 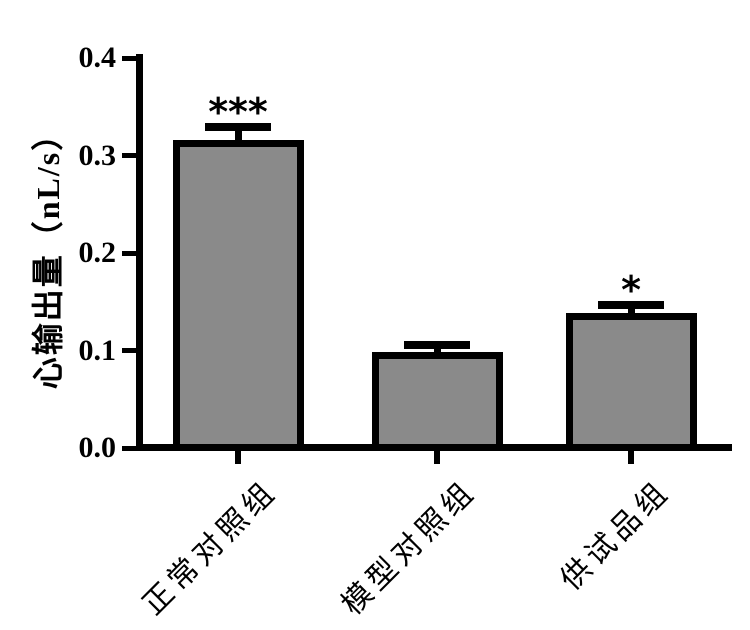 What do you see at coordinates (210, 548) in the screenshot?
I see `x-category-label: 正常对照组` at bounding box center [210, 548].